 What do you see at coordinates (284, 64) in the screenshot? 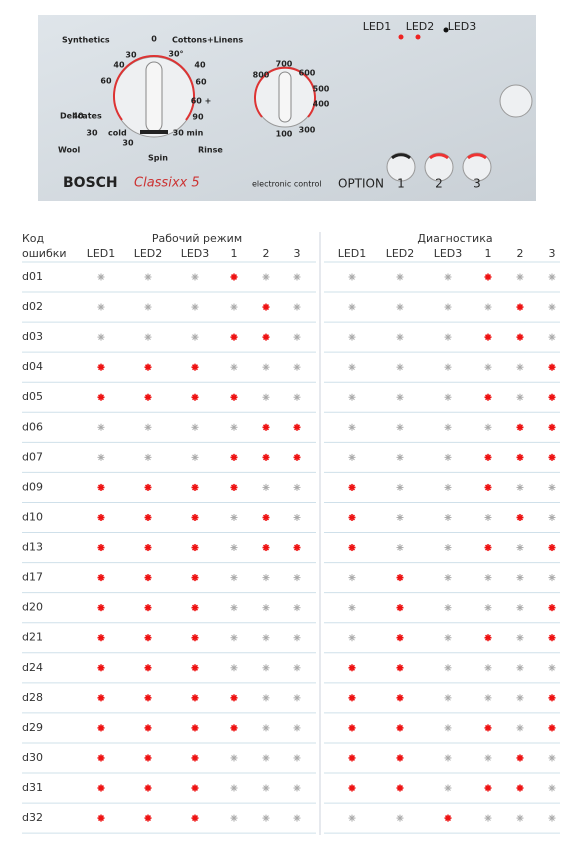
I see `spin-mark: 700` at bounding box center [284, 64].